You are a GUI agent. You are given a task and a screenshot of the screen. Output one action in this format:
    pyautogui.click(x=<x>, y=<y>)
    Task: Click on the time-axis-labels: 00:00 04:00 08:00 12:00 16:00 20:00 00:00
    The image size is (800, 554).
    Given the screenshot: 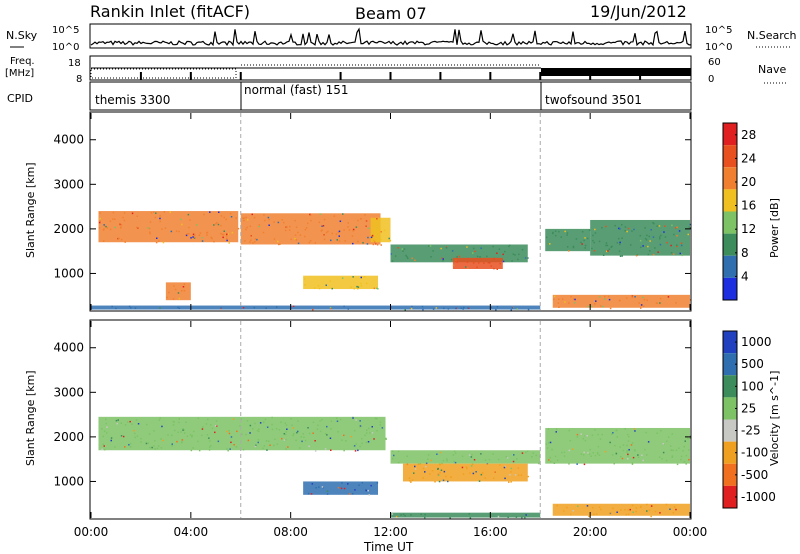 What is the action you would take?
    pyautogui.click(x=391, y=532)
    